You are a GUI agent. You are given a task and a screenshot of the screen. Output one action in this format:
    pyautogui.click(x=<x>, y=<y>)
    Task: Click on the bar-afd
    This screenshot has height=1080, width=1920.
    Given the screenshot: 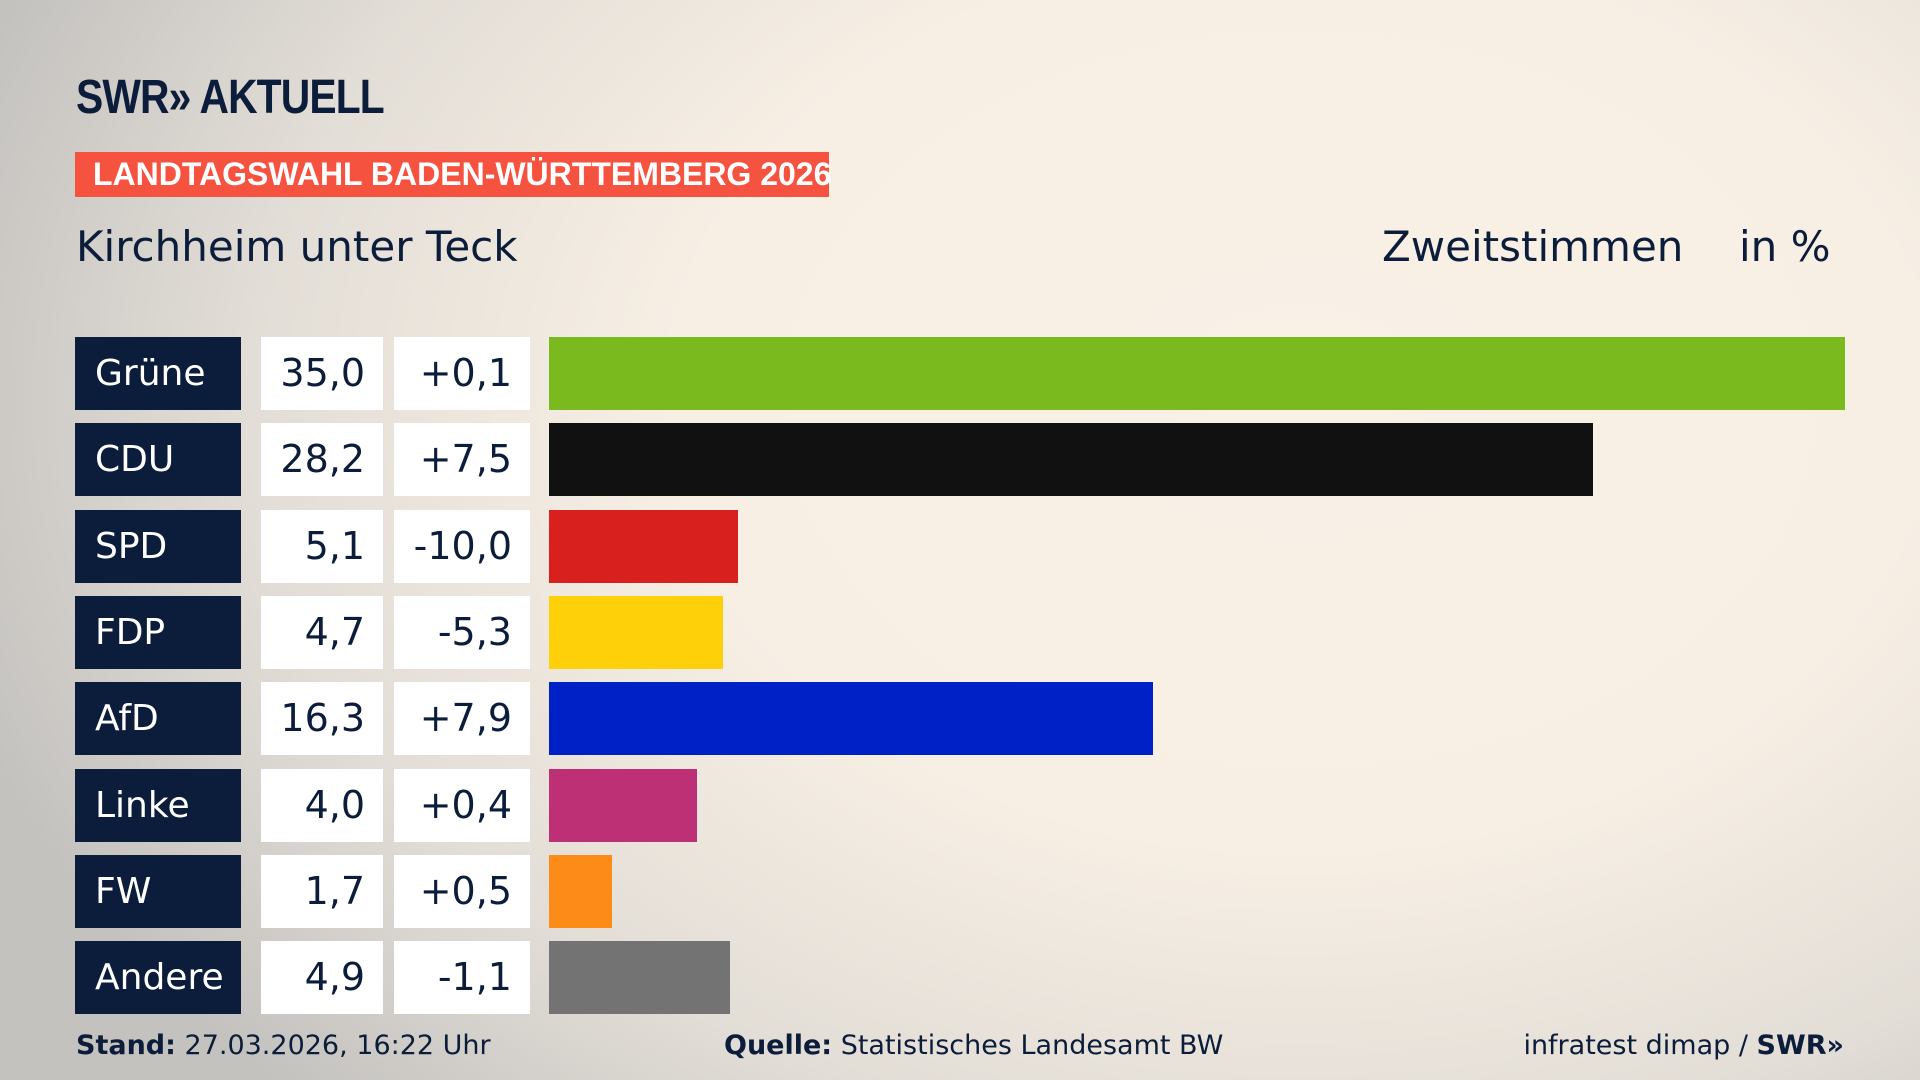 What is the action you would take?
    pyautogui.click(x=851, y=719)
    